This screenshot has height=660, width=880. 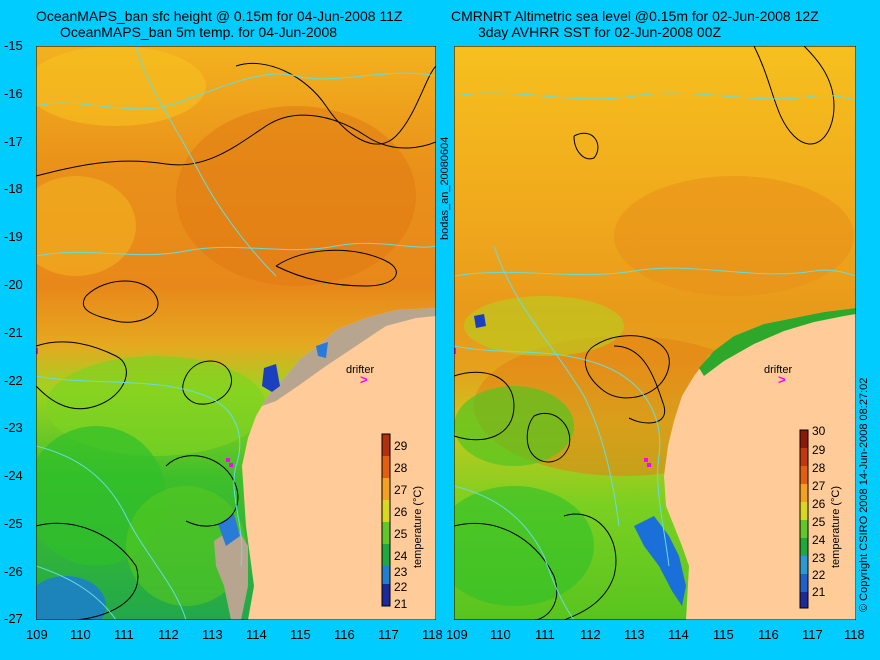 I want to click on lat-tick: -21, so click(x=13, y=332).